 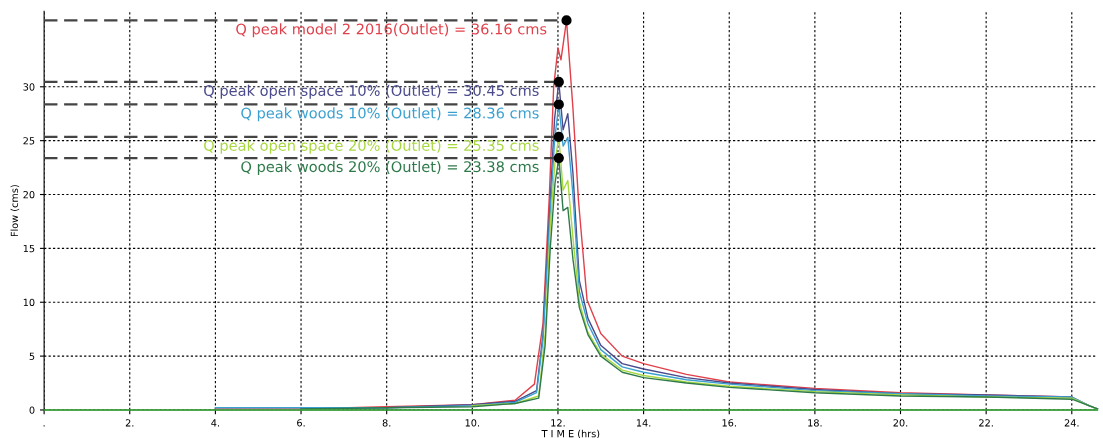 What do you see at coordinates (32, 410) in the screenshot?
I see `y-tick-label: 0` at bounding box center [32, 410].